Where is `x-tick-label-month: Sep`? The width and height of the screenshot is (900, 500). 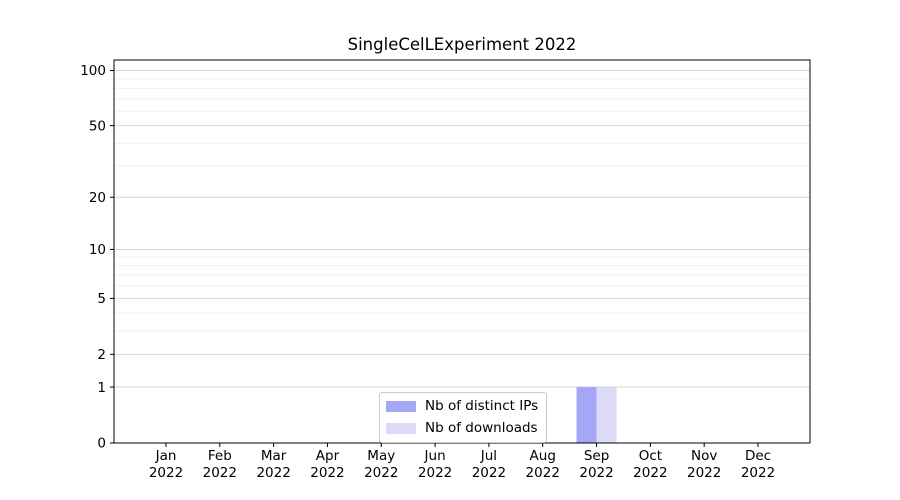
x-tick-label-month: Sep is located at coordinates (596, 456).